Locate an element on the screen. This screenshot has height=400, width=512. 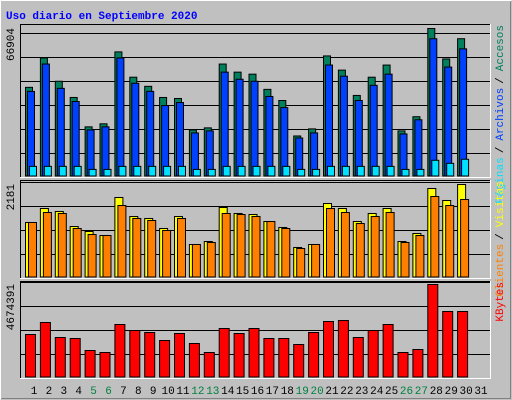
x-tick-label: 11 is located at coordinates (183, 392).